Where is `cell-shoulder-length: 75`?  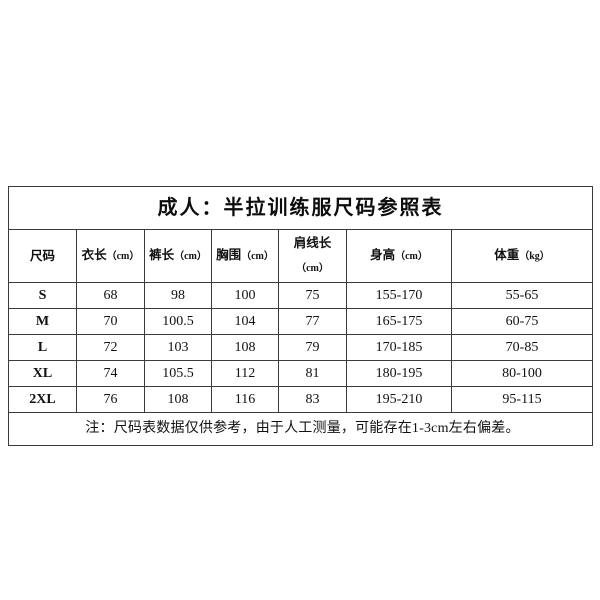
cell-shoulder-length: 75 is located at coordinates (312, 295).